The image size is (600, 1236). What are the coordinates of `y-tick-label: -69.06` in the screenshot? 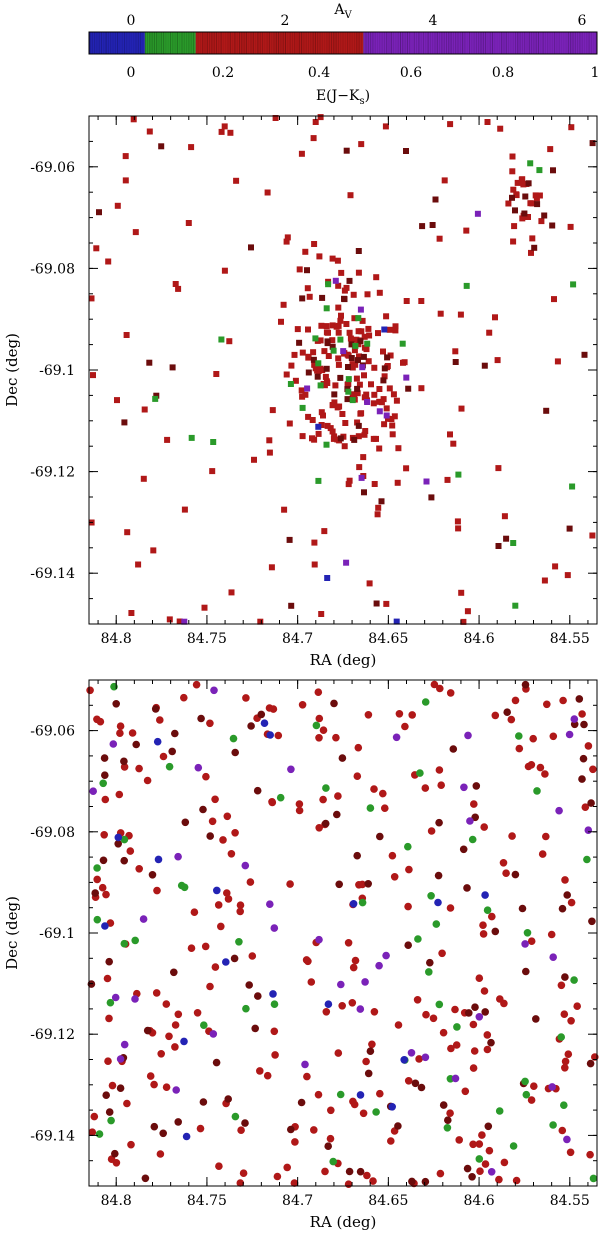 It's located at (52, 732).